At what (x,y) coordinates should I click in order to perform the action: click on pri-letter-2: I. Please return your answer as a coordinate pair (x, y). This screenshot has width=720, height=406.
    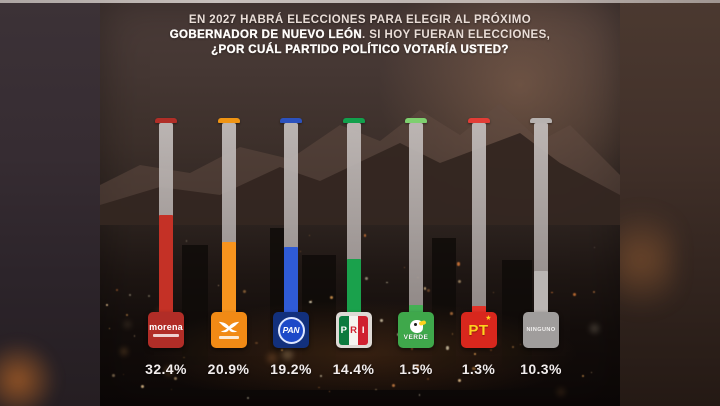
    Looking at the image, I should click on (363, 330).